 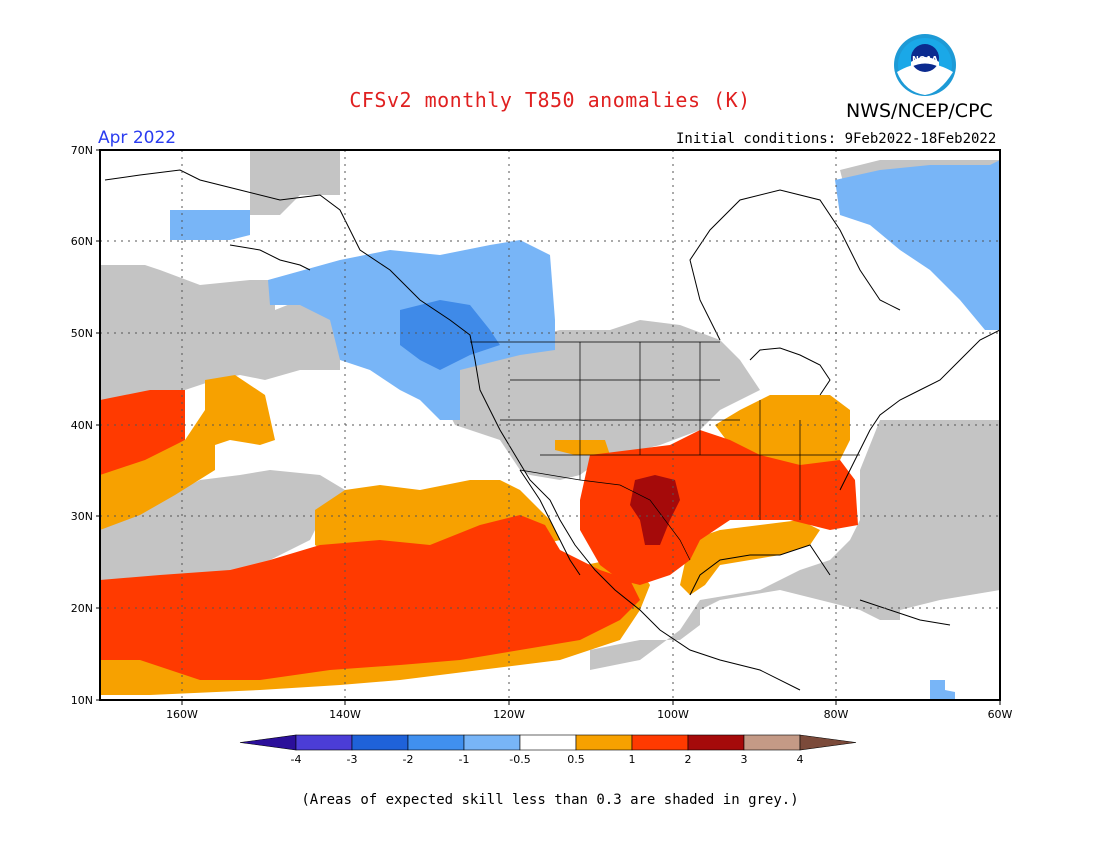 I want to click on agency-label: NWS/NCEP/CPC, so click(x=919, y=111).